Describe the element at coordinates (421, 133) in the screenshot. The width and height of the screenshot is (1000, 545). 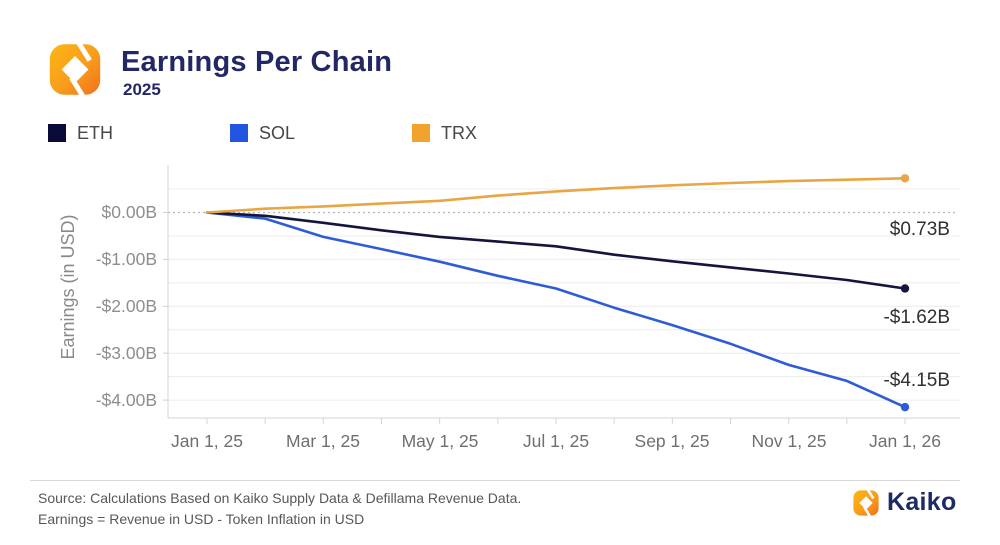
I see `trx-color-swatch` at that location.